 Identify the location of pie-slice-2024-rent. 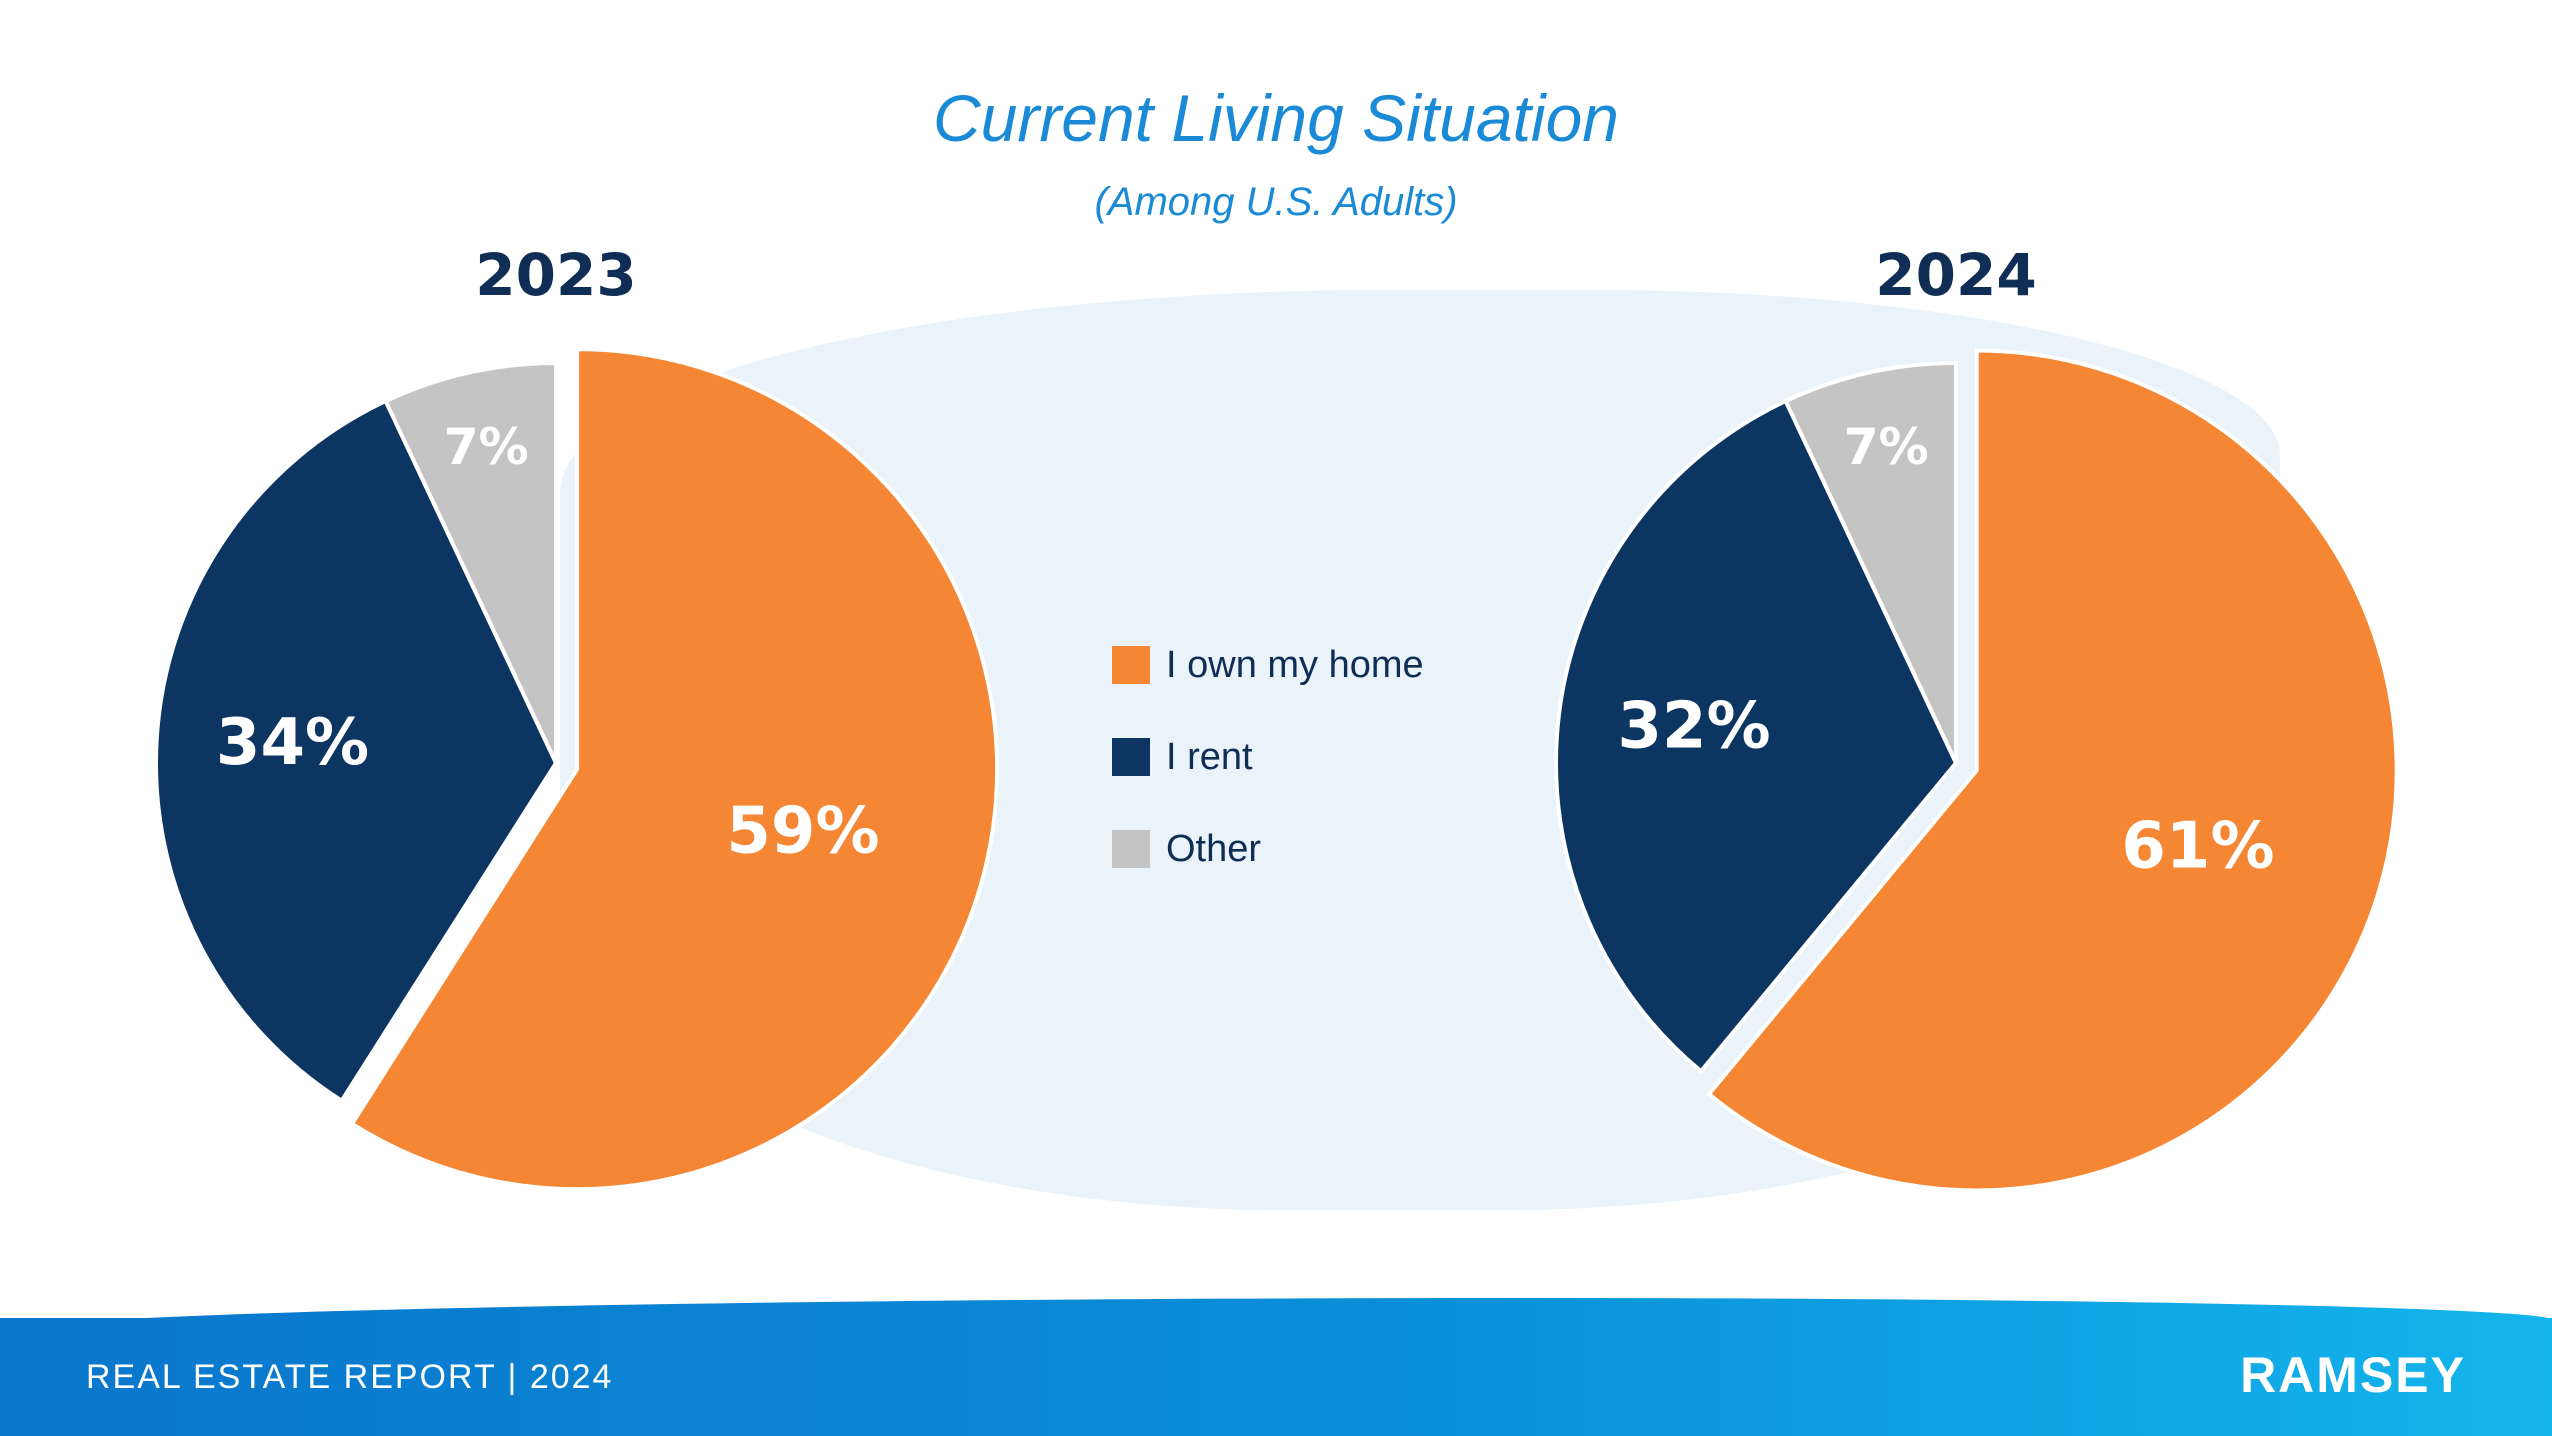
(1756, 736).